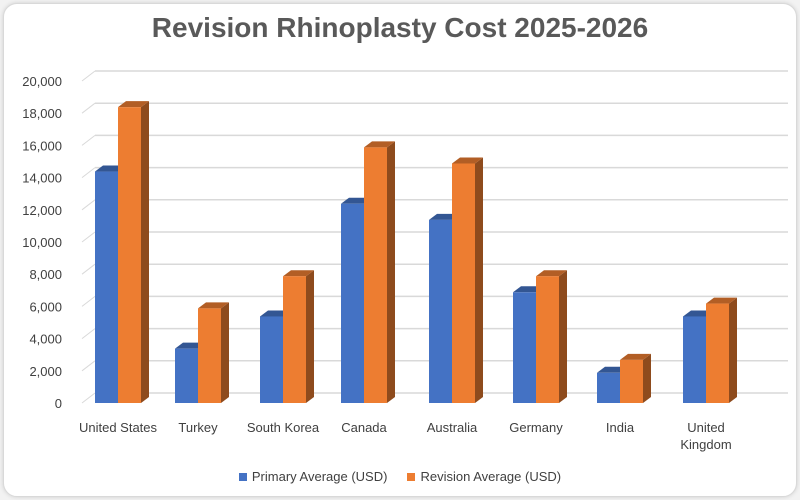 Image resolution: width=800 pixels, height=500 pixels. I want to click on y-tick-label: 2,000, so click(45, 371).